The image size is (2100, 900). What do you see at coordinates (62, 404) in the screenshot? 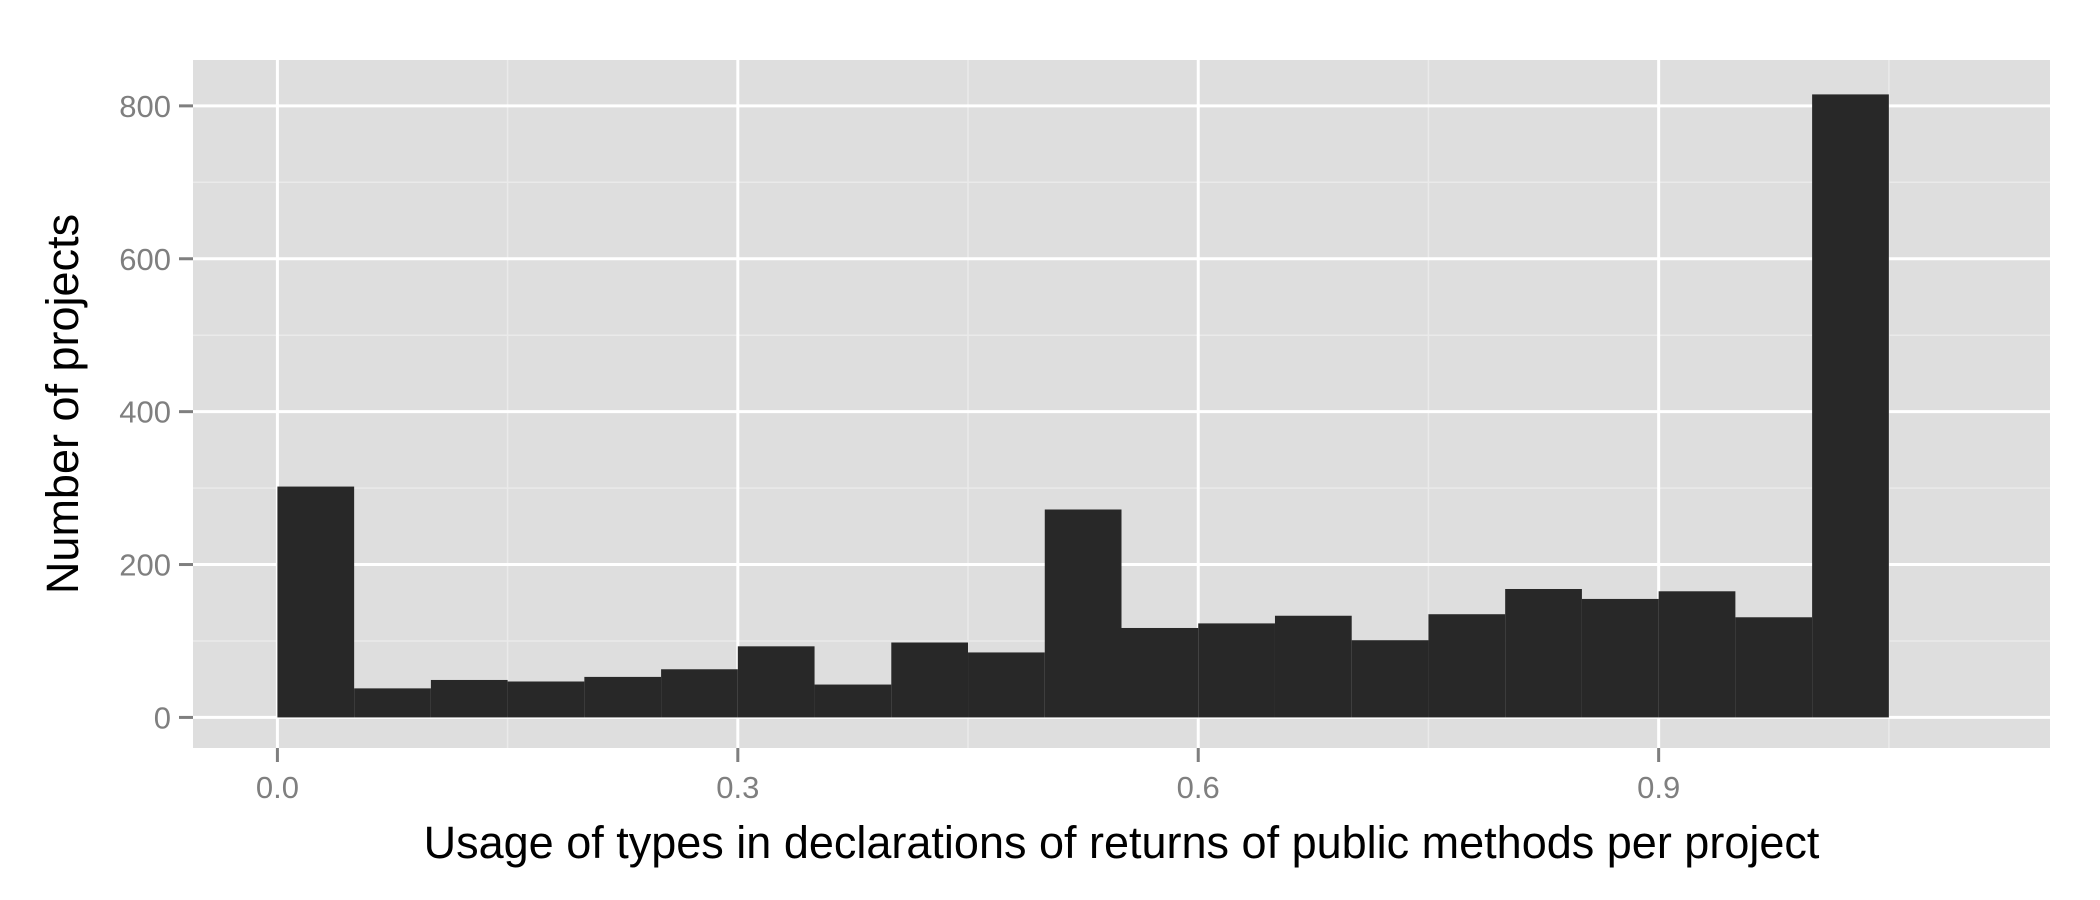
I see `y-axis-title: Number of projects` at bounding box center [62, 404].